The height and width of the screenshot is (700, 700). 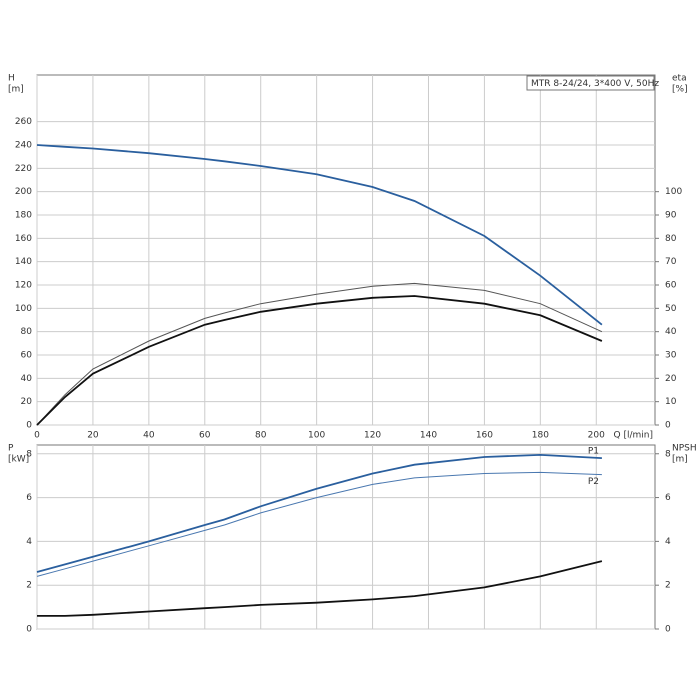 I want to click on y2-tick-label: 100, so click(x=673, y=192).